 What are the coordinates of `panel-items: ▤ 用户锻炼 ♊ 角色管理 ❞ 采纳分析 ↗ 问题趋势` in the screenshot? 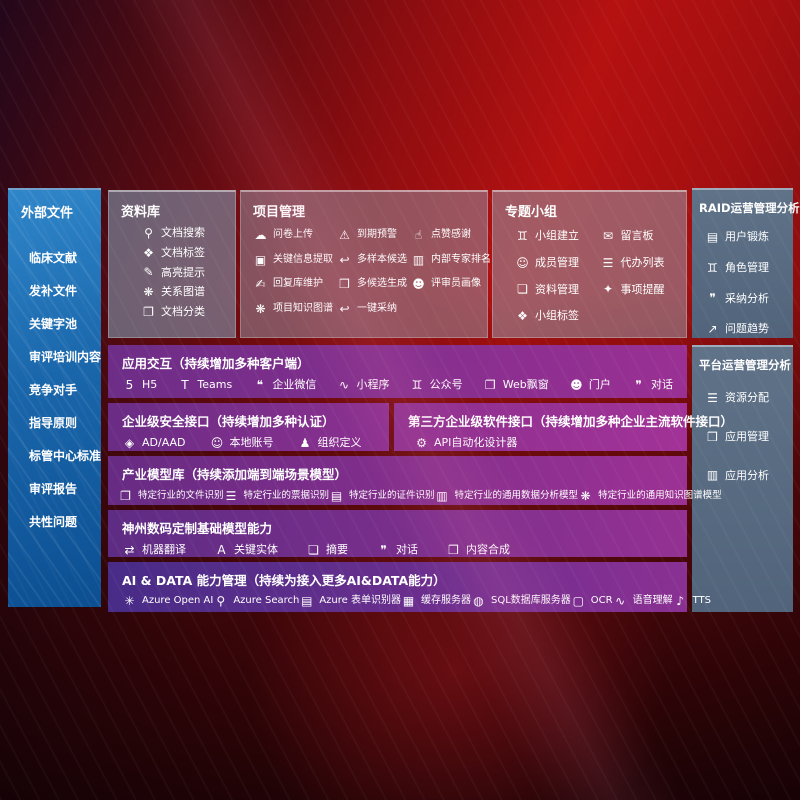 It's located at (742, 276).